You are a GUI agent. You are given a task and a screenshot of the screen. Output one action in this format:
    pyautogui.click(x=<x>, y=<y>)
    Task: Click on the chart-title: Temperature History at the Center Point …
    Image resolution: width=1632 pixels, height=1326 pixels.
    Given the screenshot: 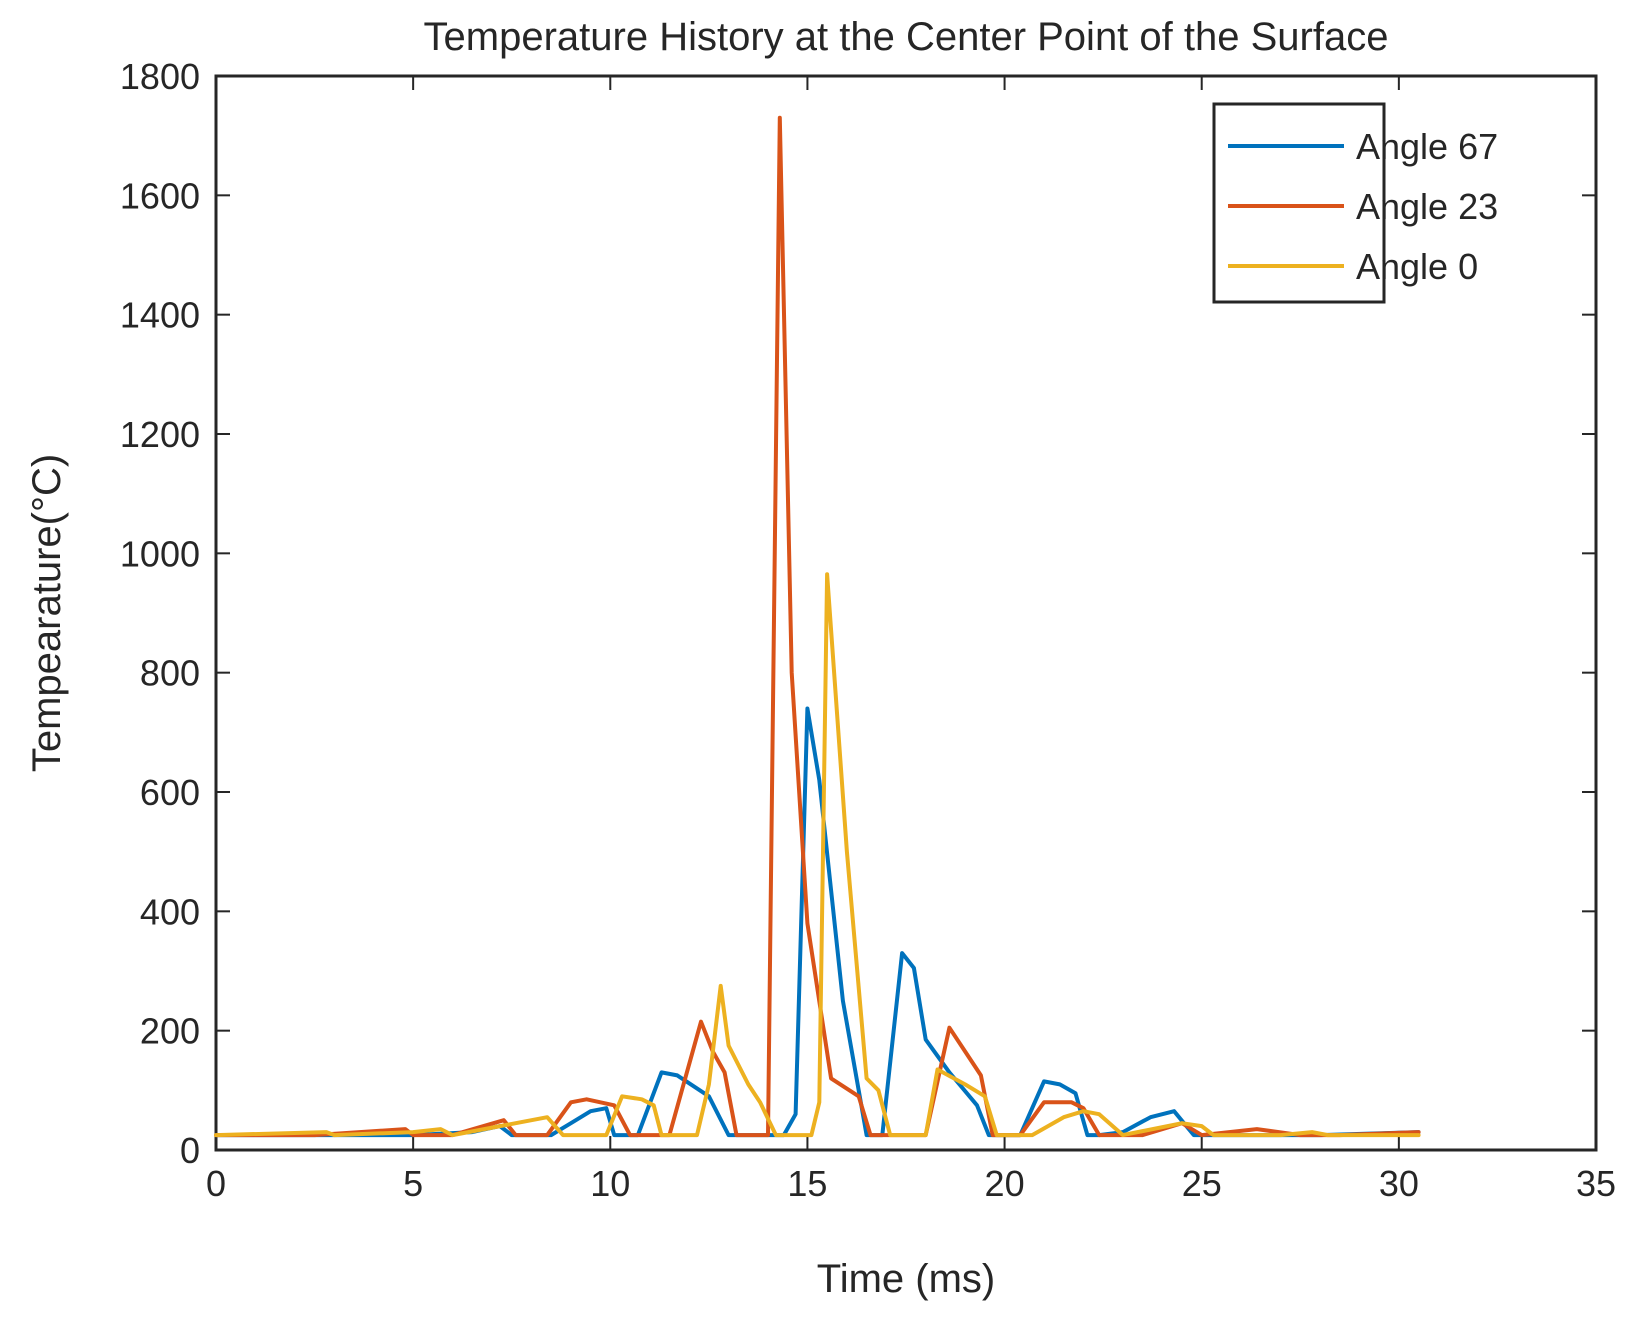 What is the action you would take?
    pyautogui.click(x=906, y=37)
    